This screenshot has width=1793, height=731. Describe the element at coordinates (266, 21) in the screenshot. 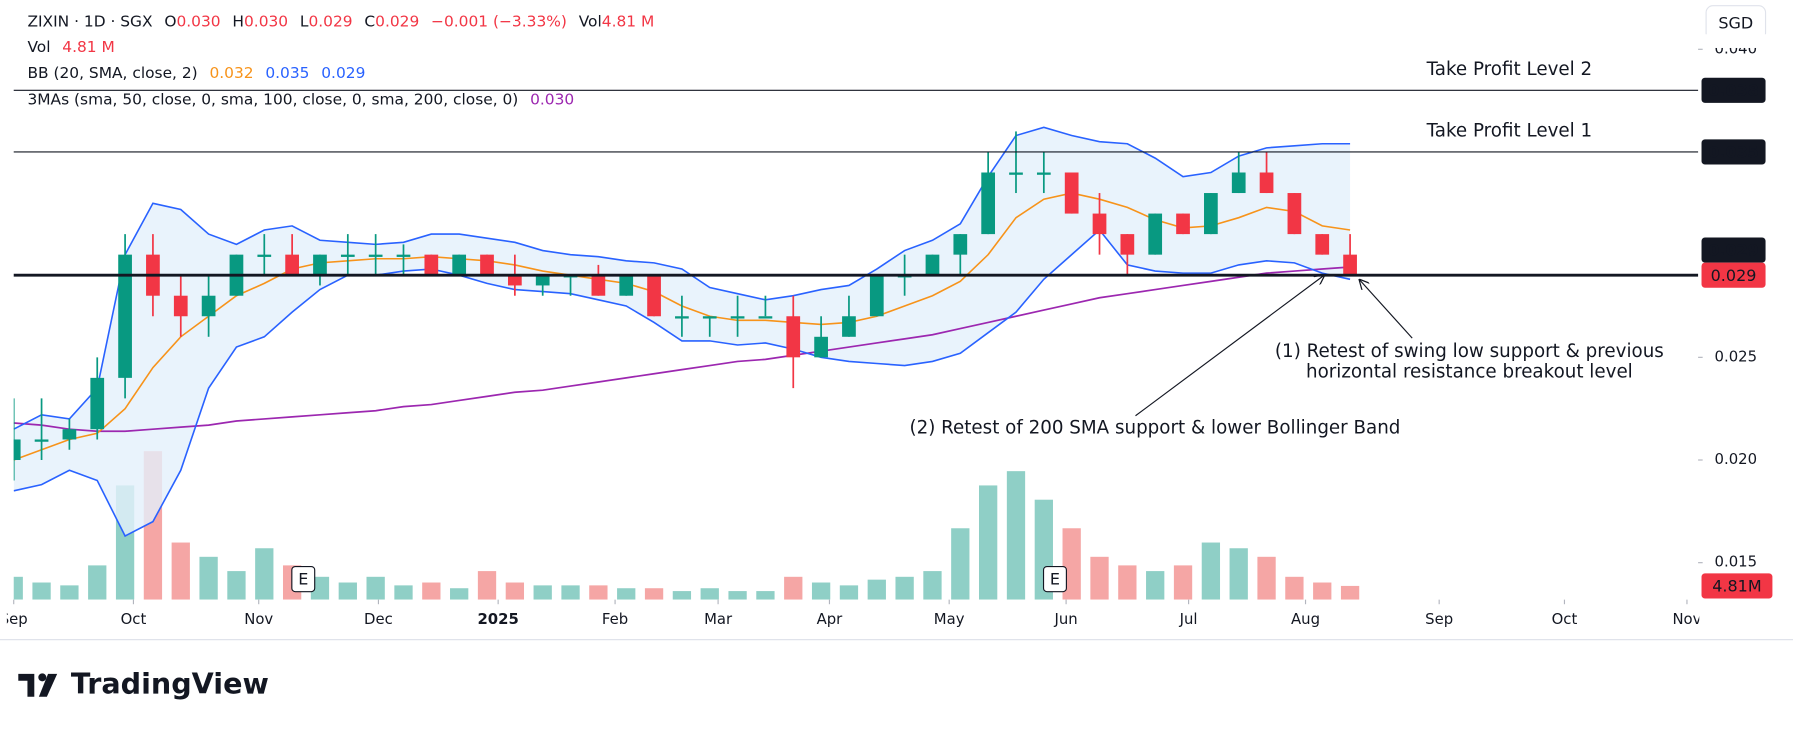

I see `ohlc-value: 0.030` at that location.